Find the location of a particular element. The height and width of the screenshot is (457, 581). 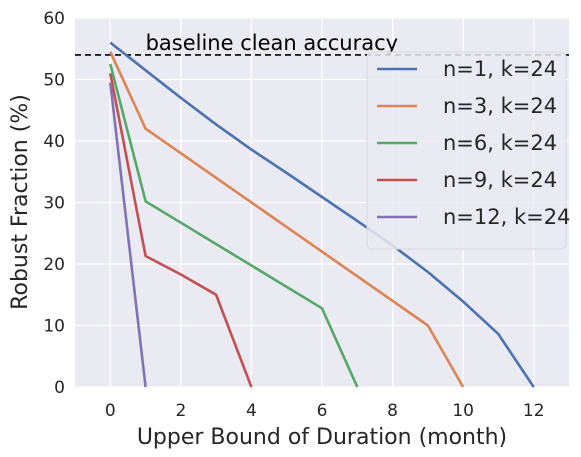

baseline-label: baseline clean accuracy is located at coordinates (272, 43).